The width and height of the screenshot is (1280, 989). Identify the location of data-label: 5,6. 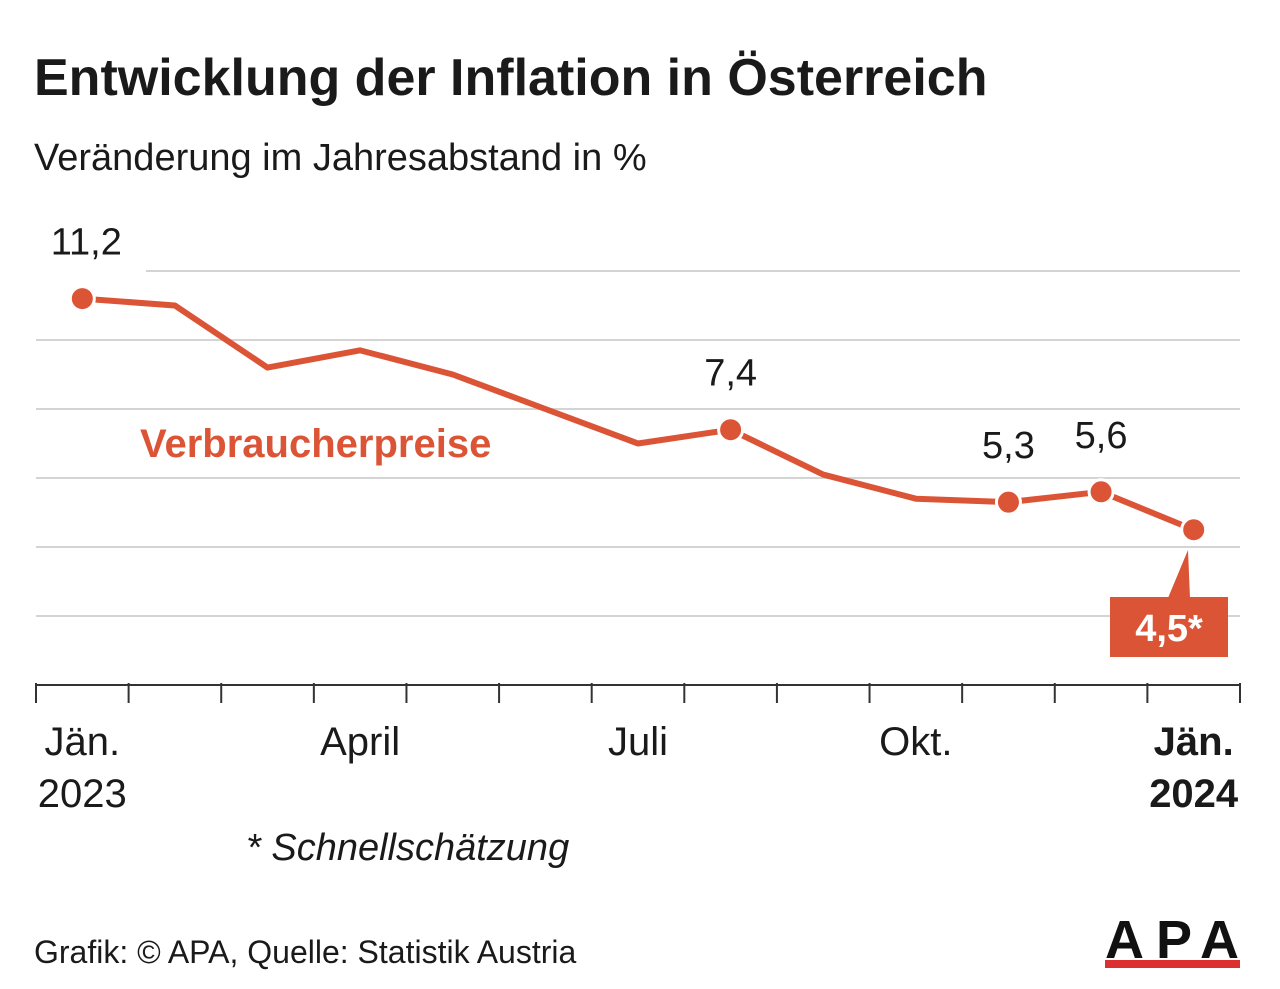
(1101, 436).